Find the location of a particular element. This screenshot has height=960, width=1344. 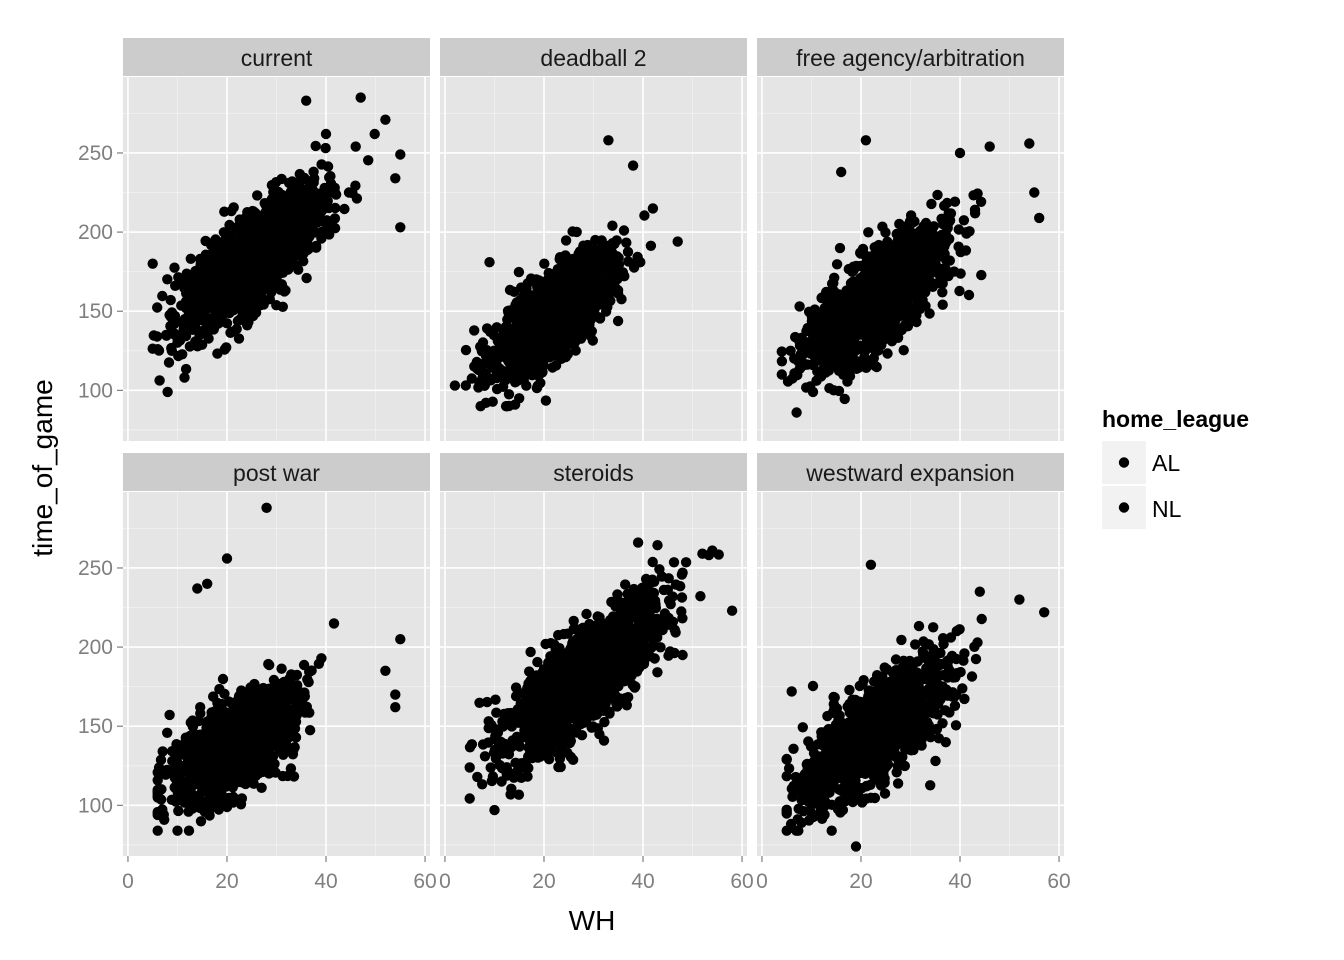

facet-deadball-2: deadball 2 is located at coordinates (593, 239).